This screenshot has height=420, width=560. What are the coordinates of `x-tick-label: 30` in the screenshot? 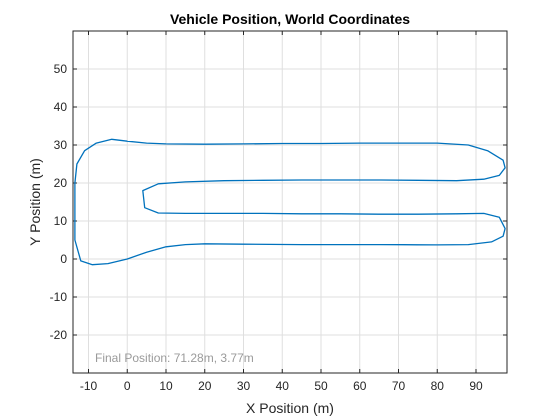 It's located at (244, 386).